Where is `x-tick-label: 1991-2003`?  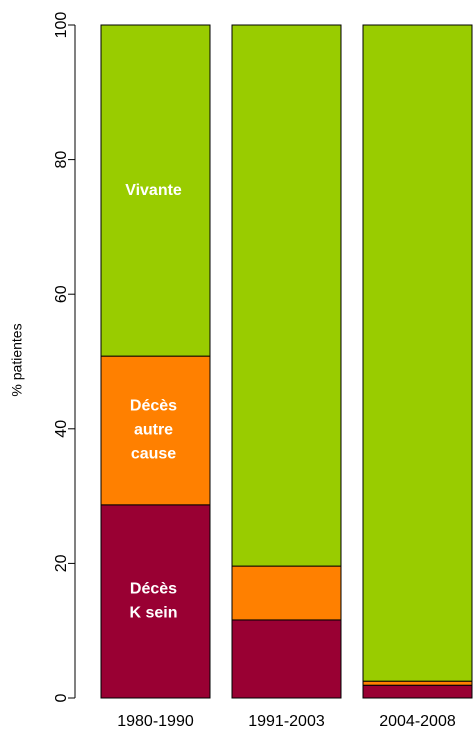 x-tick-label: 1991-2003 is located at coordinates (286, 721).